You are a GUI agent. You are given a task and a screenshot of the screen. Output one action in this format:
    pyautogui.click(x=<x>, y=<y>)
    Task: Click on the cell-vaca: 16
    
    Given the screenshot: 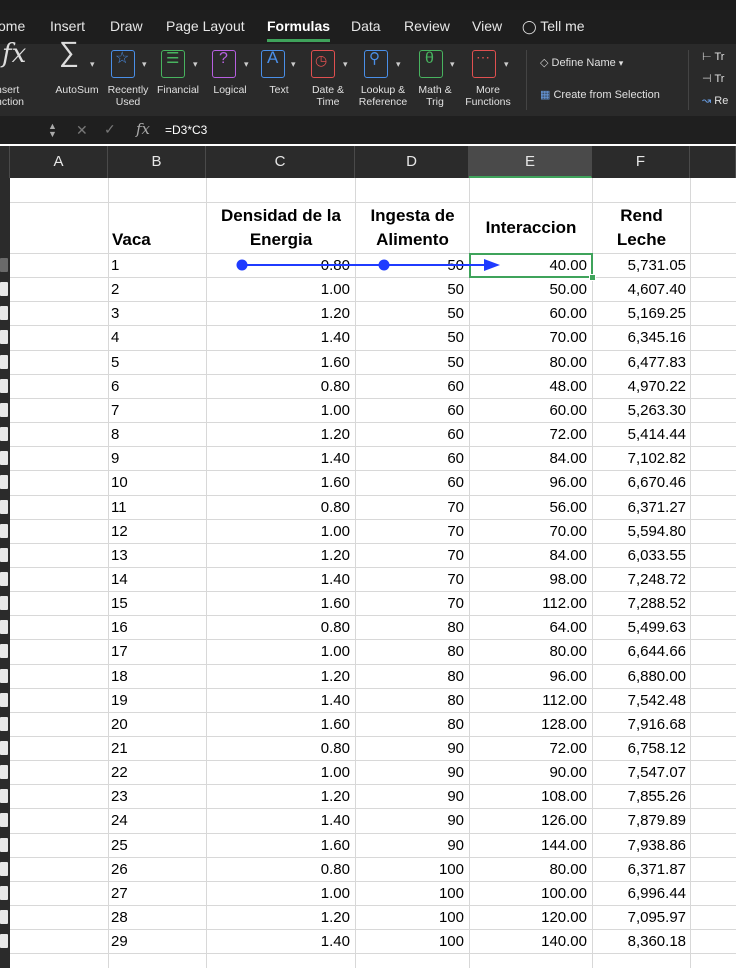 What is the action you would take?
    pyautogui.click(x=119, y=628)
    